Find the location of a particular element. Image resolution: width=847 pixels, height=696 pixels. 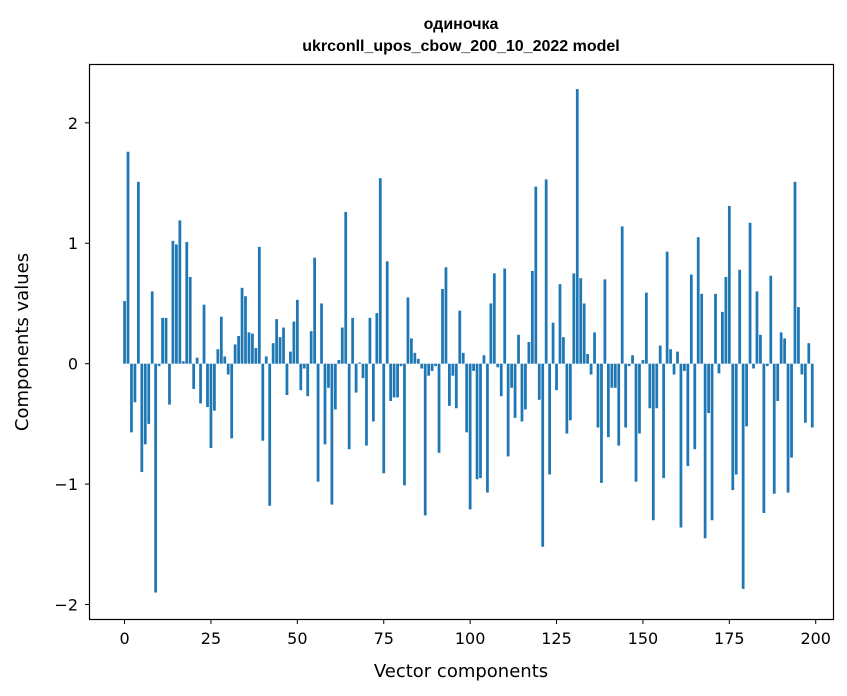

y-axis-ticks: −2 −1 0 1 2 is located at coordinates (72, 364).